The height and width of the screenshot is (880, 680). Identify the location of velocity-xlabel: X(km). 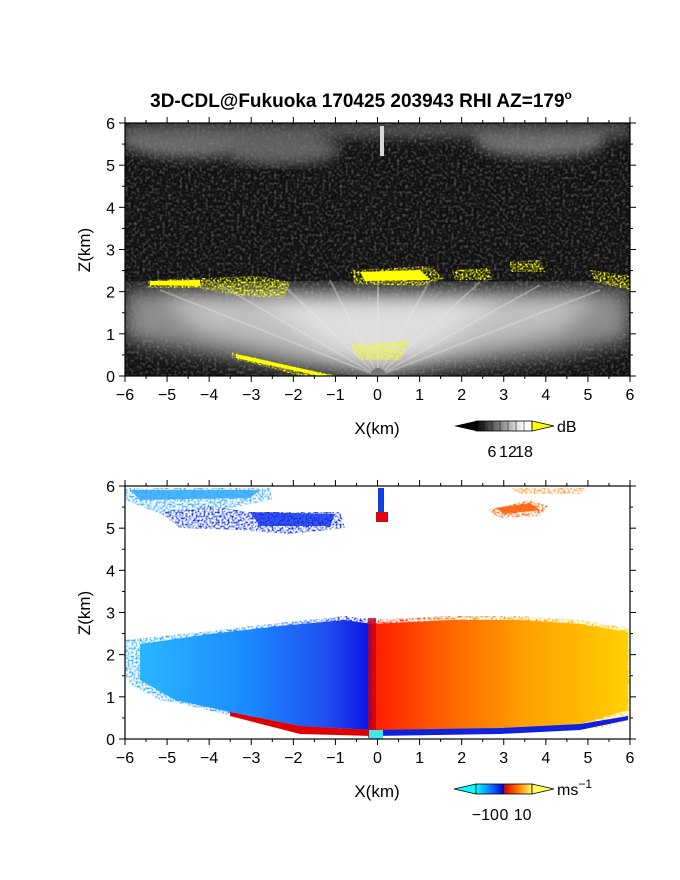
(376, 791).